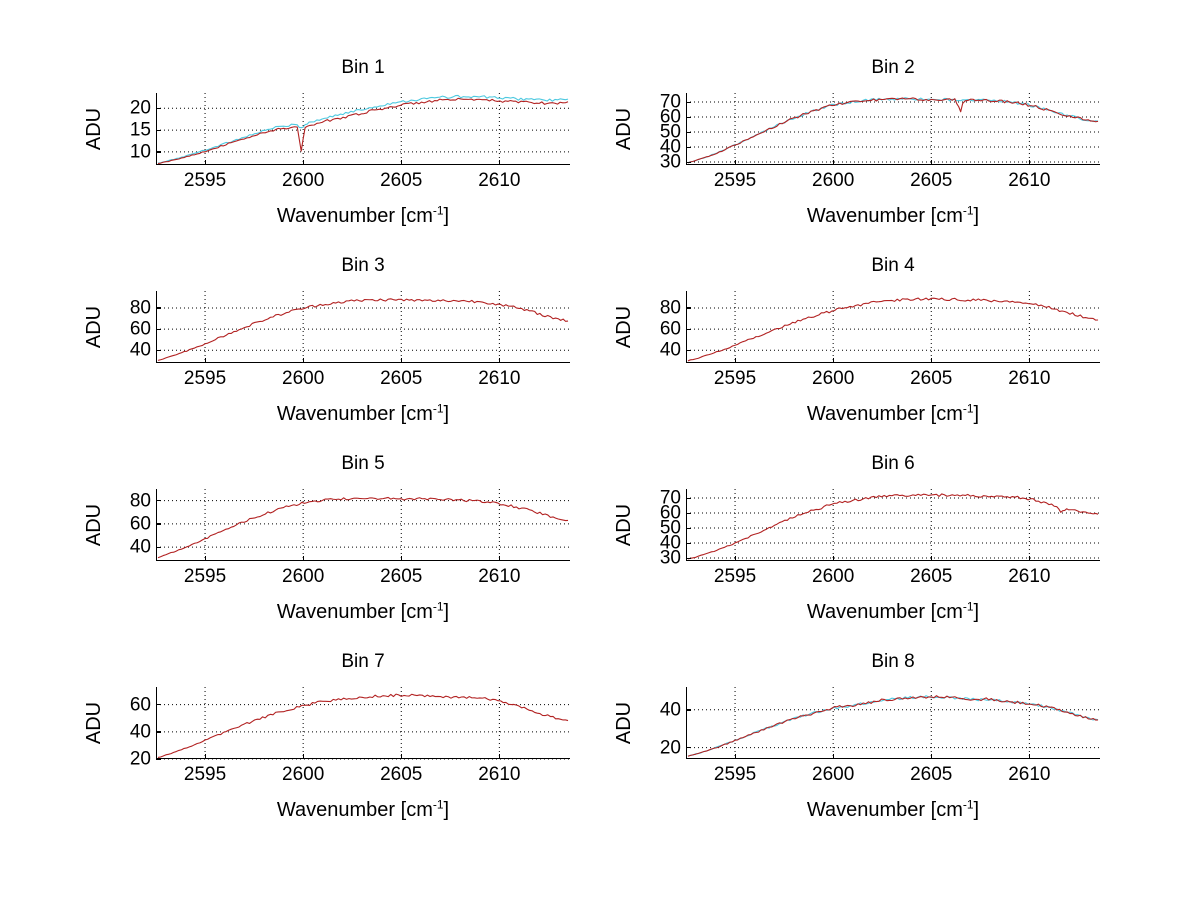 The height and width of the screenshot is (901, 1200). I want to click on y-tick-label: 30, so click(670, 162).